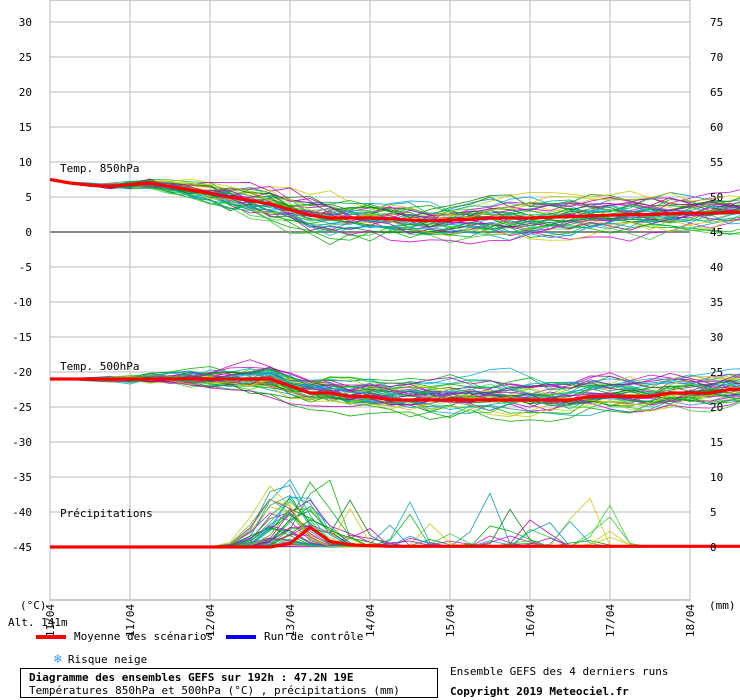  I want to click on mean-line-precip, so click(395, 537).